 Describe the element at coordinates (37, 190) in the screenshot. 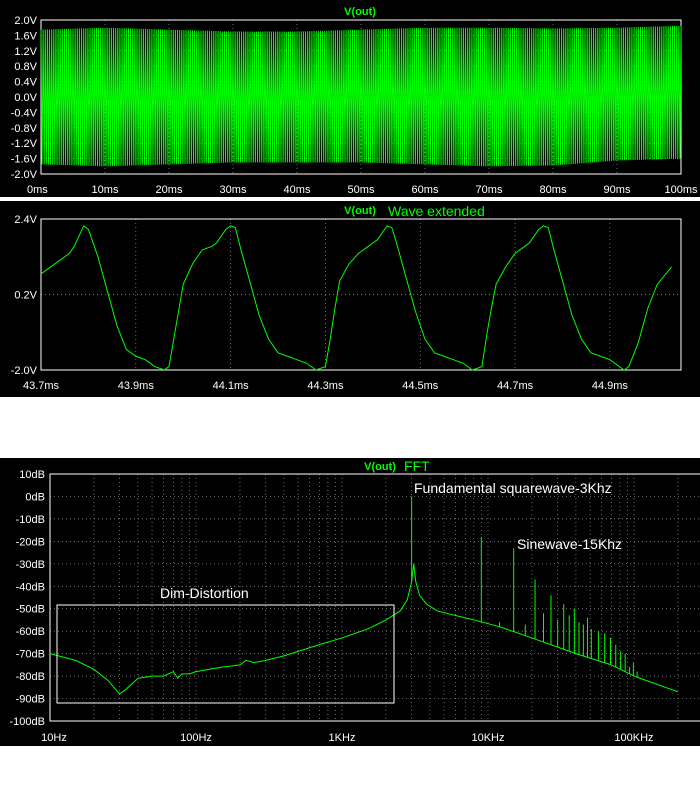

I see `x-tick-label: 0ms` at that location.